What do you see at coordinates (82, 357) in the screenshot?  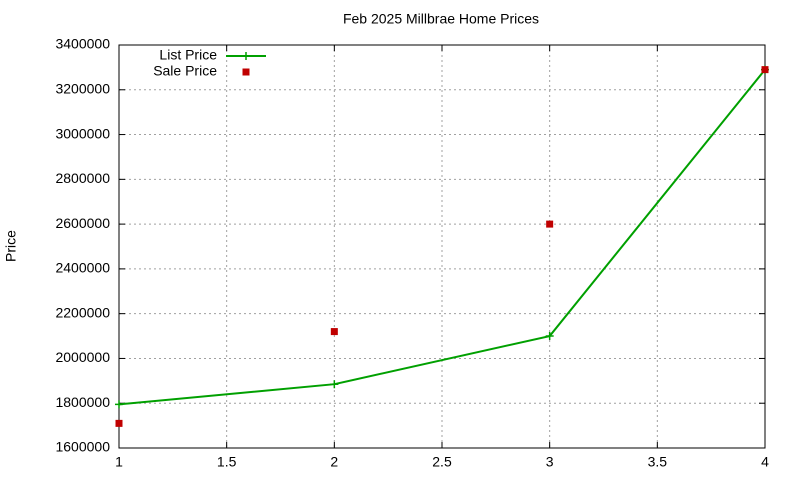 I see `y-tick-label: 2000000` at bounding box center [82, 357].